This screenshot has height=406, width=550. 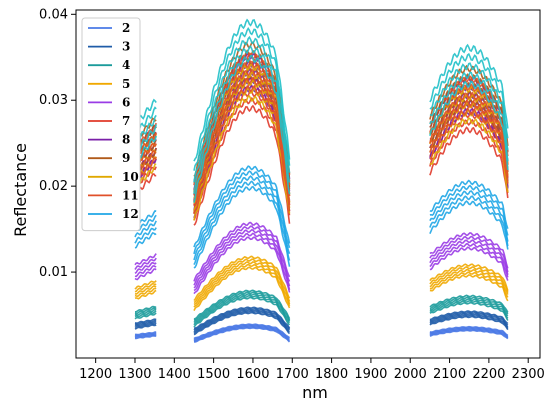 I want to click on y-tick-label: 0.03, so click(x=53, y=100).